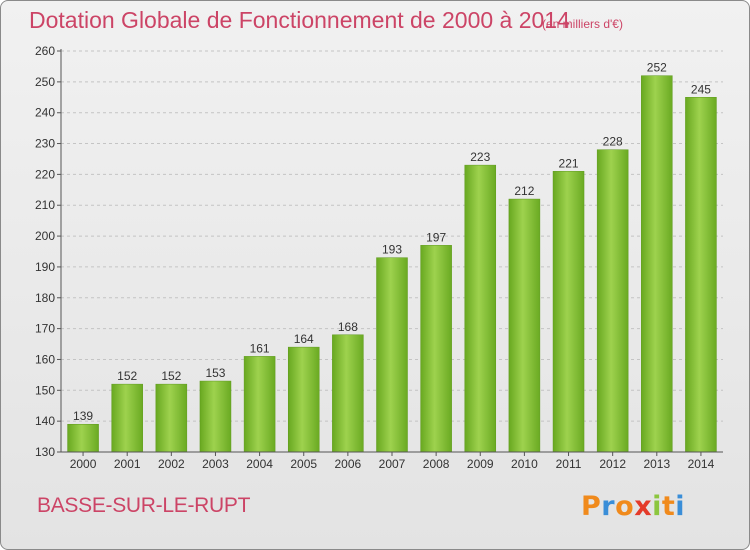 The image size is (750, 550). I want to click on logo-letter: o, so click(625, 506).